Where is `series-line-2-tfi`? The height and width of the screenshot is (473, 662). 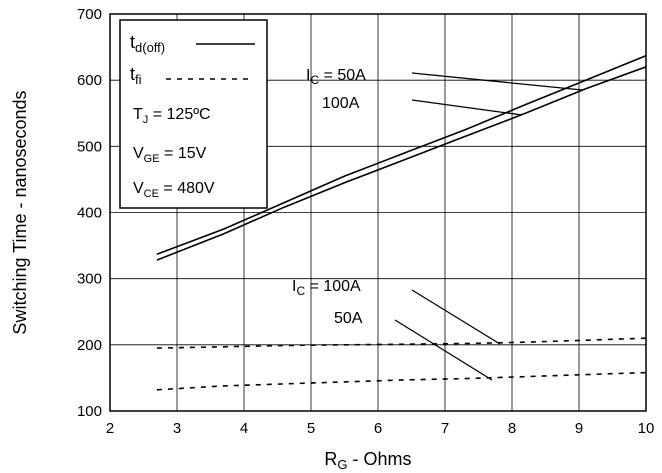
series-line-2-tfi is located at coordinates (401, 343).